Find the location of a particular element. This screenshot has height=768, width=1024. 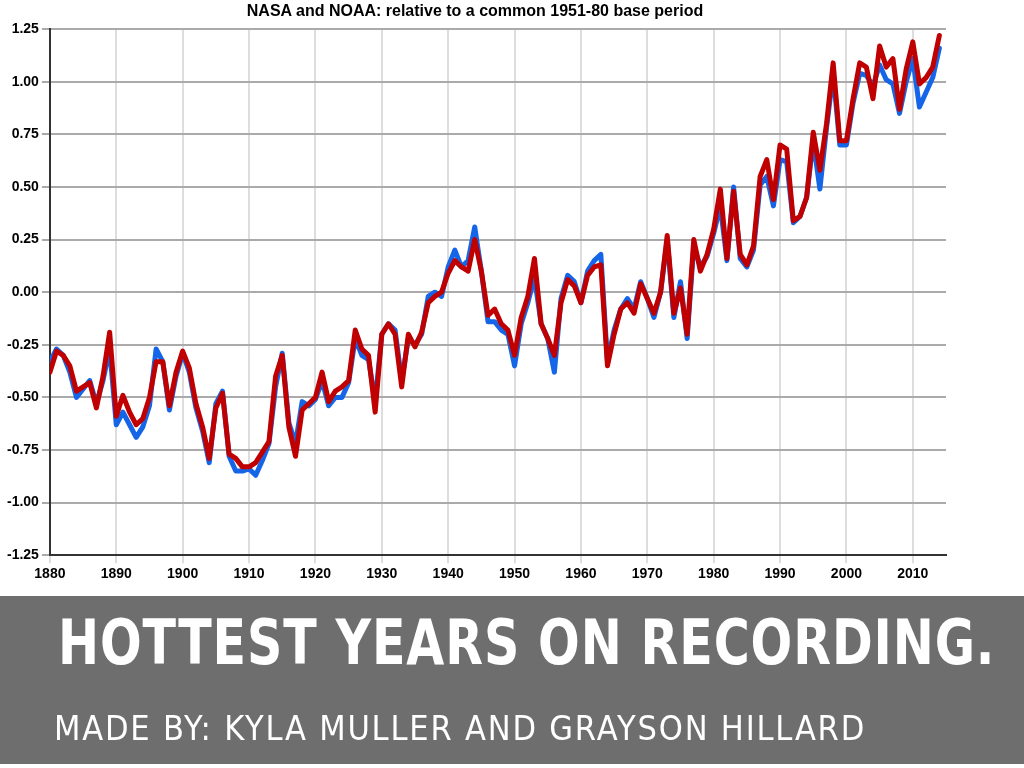

x-tick-label: 1930 is located at coordinates (382, 573).